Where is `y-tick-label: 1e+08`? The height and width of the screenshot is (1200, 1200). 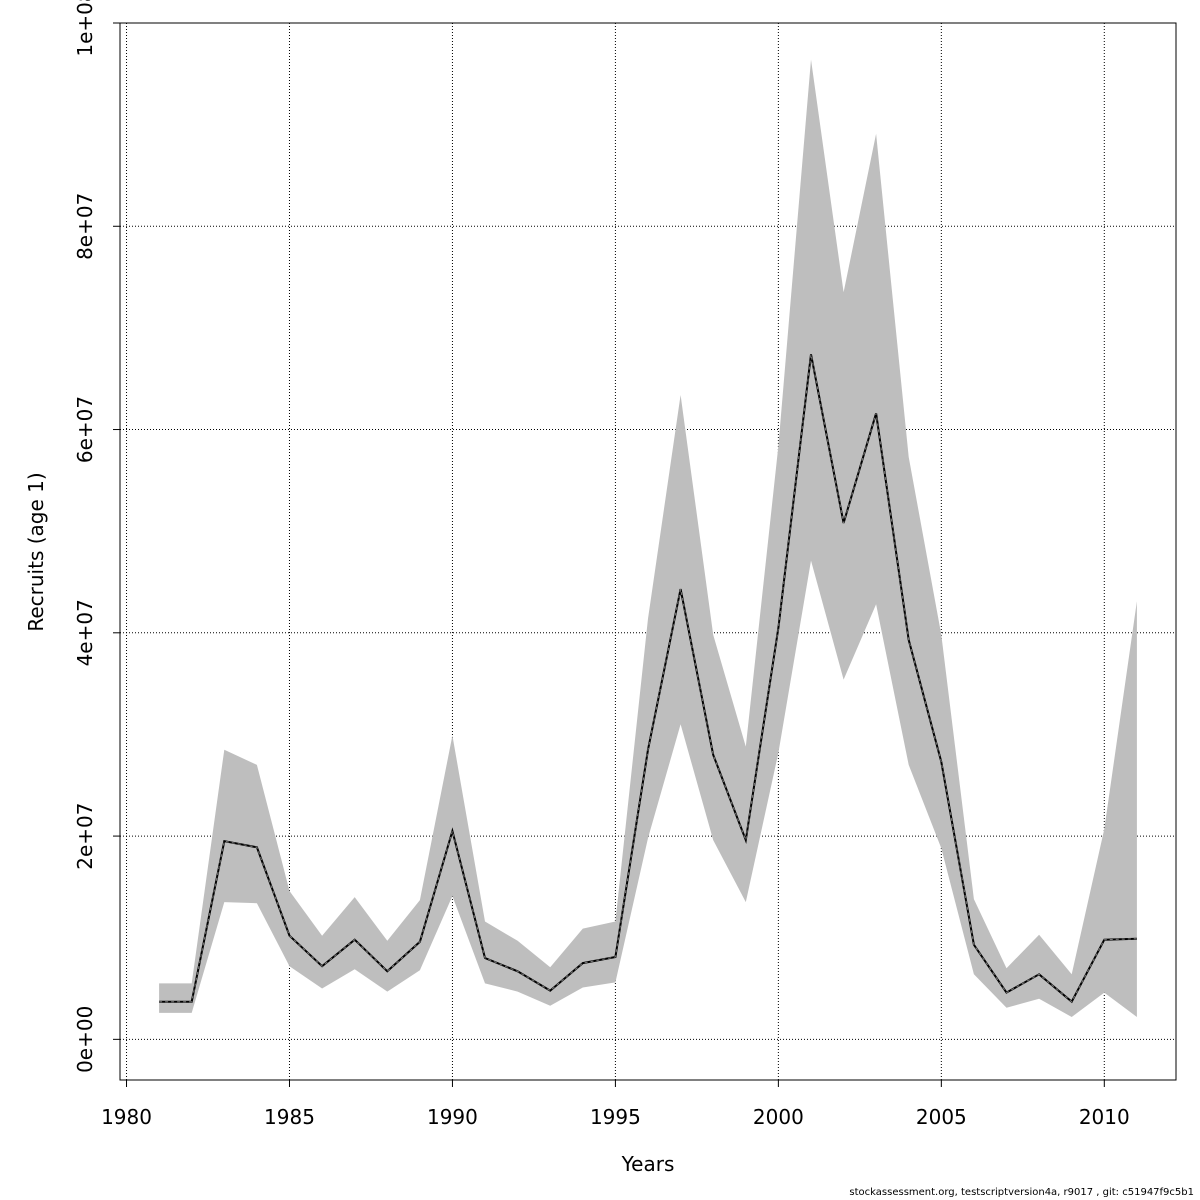 y-tick-label: 1e+08 is located at coordinates (85, 28).